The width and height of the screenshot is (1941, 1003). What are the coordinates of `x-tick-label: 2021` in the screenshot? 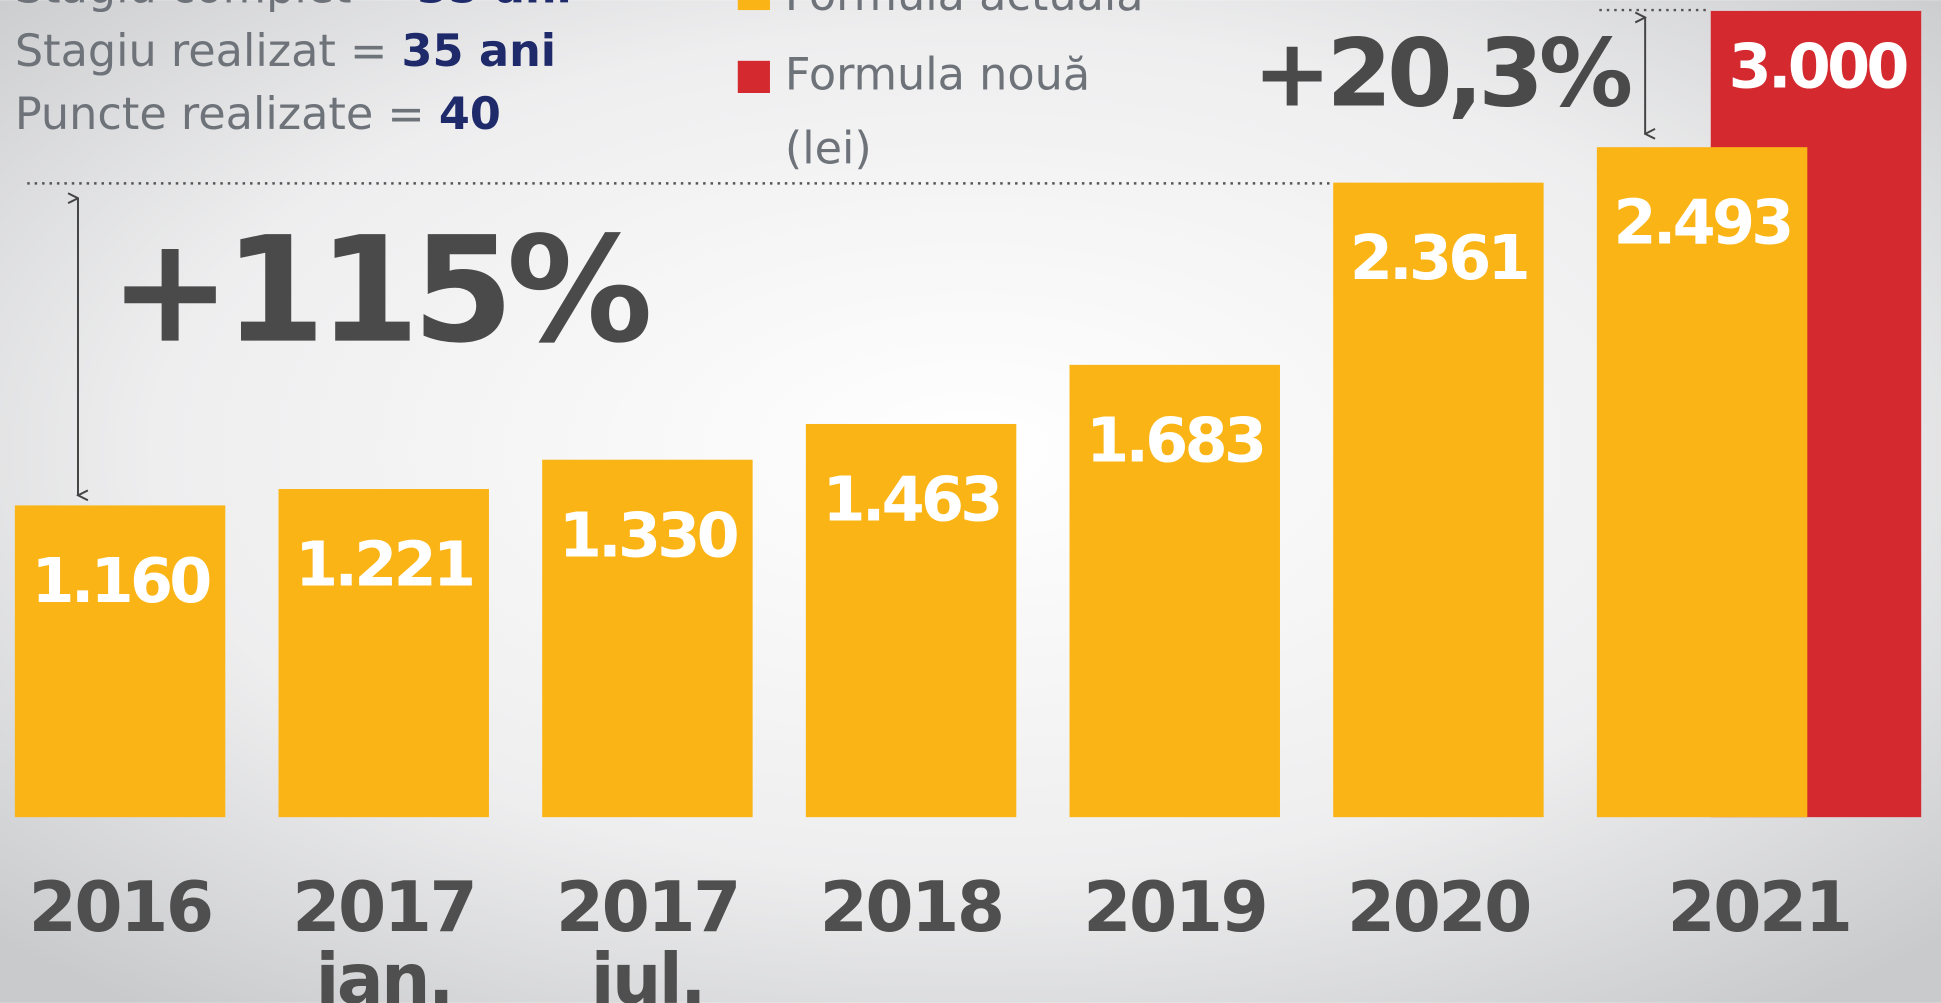 It's located at (1759, 908).